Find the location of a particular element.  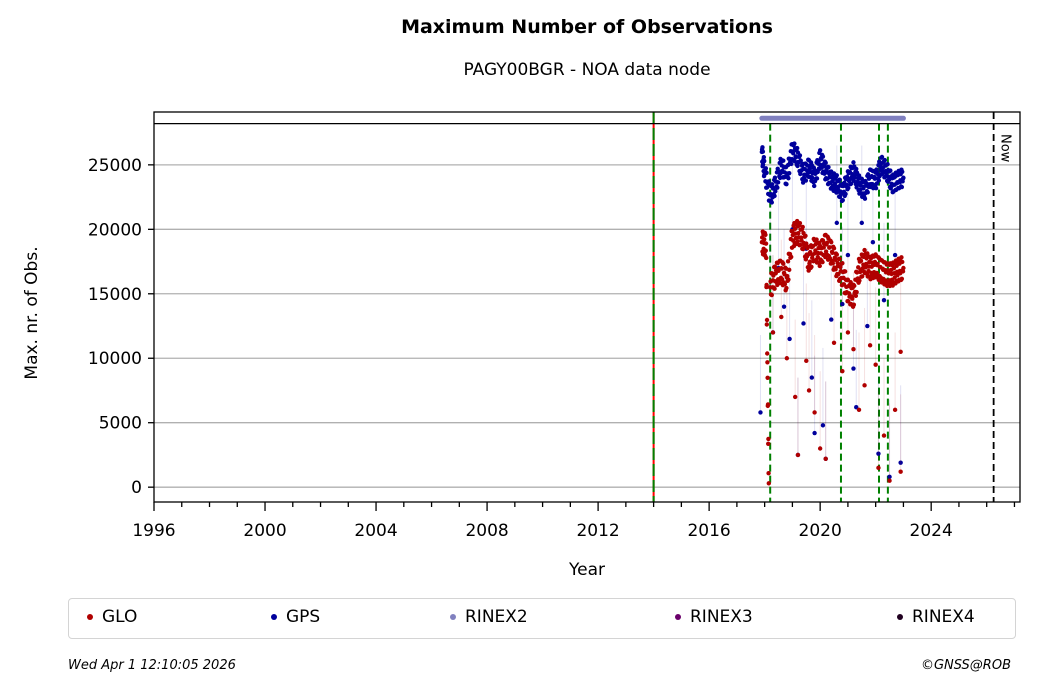

x-tick-label: 2004 is located at coordinates (375, 531).